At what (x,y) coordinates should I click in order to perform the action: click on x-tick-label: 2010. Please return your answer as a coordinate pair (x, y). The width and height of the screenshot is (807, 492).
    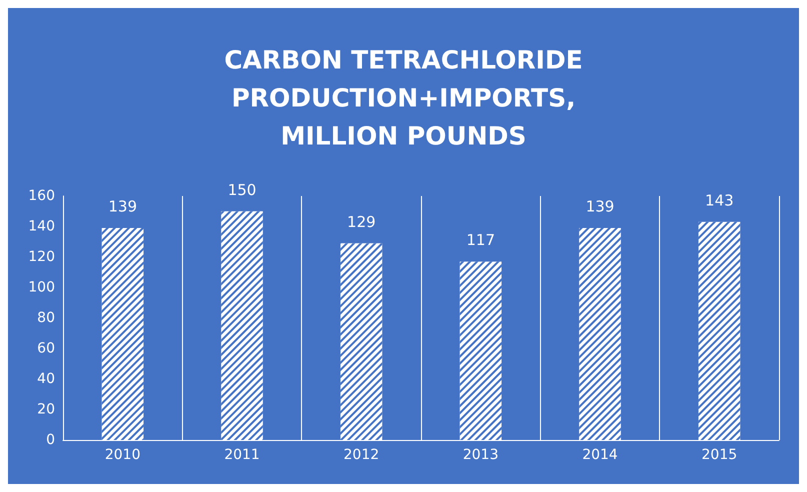
    Looking at the image, I should click on (122, 455).